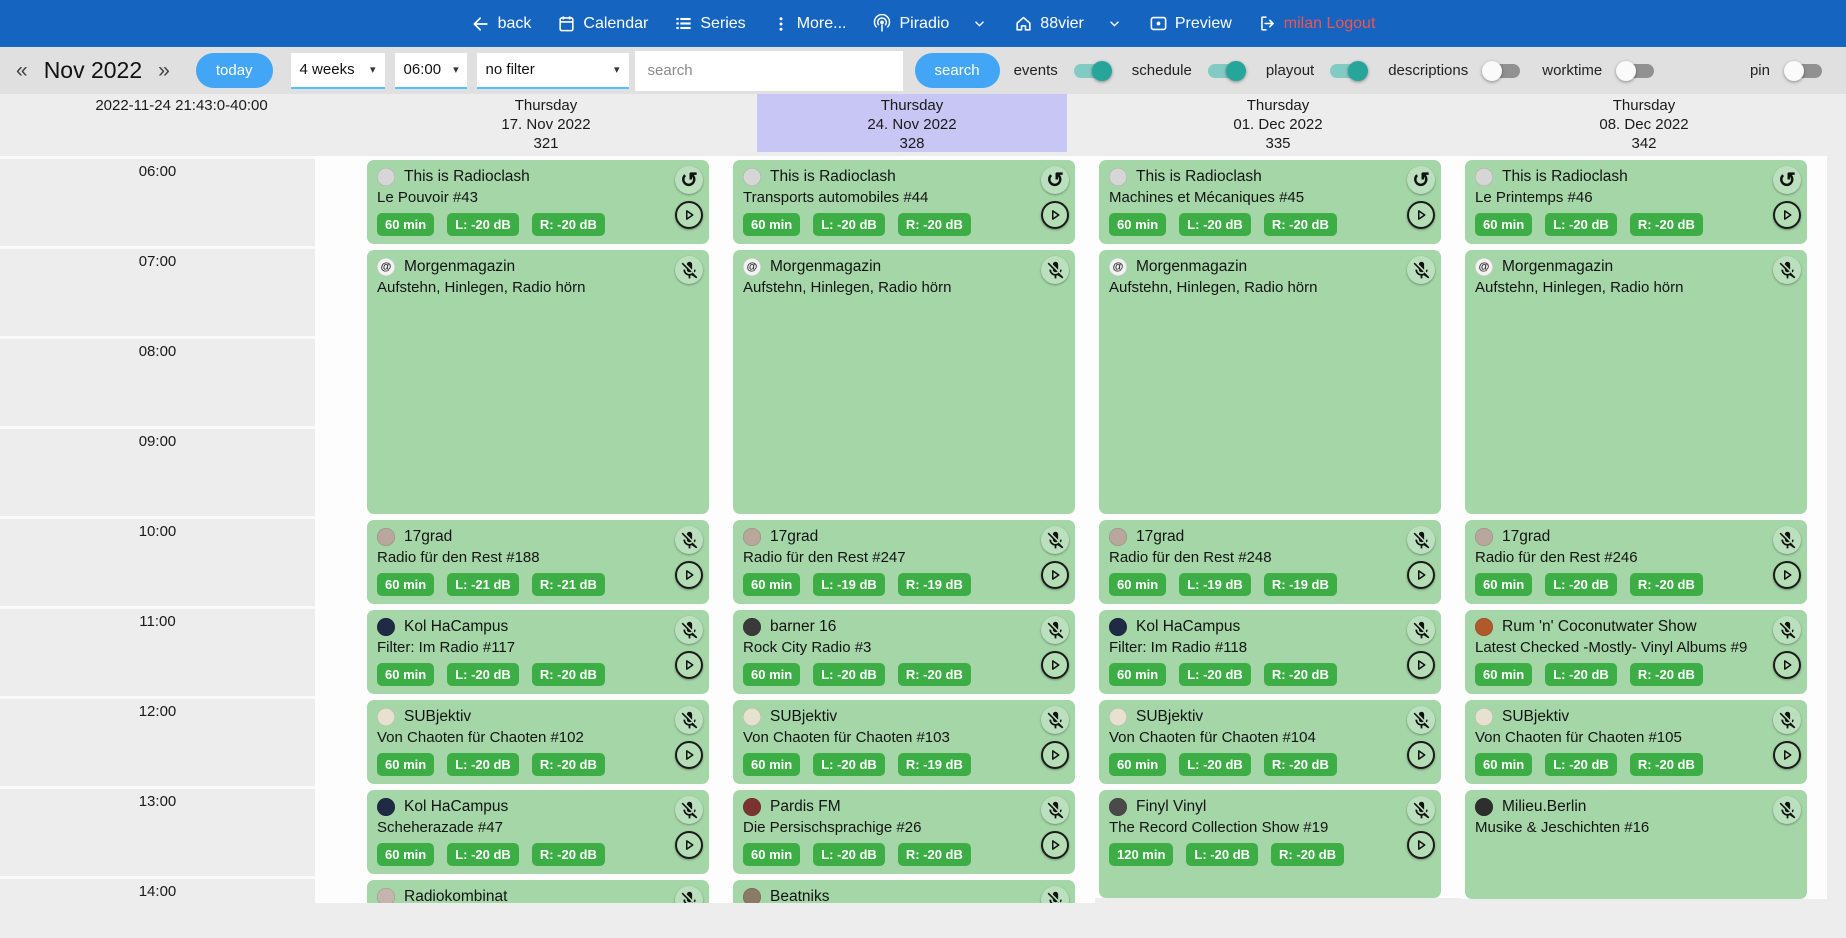  I want to click on day-header-date: 17. Nov 2022, so click(546, 124).